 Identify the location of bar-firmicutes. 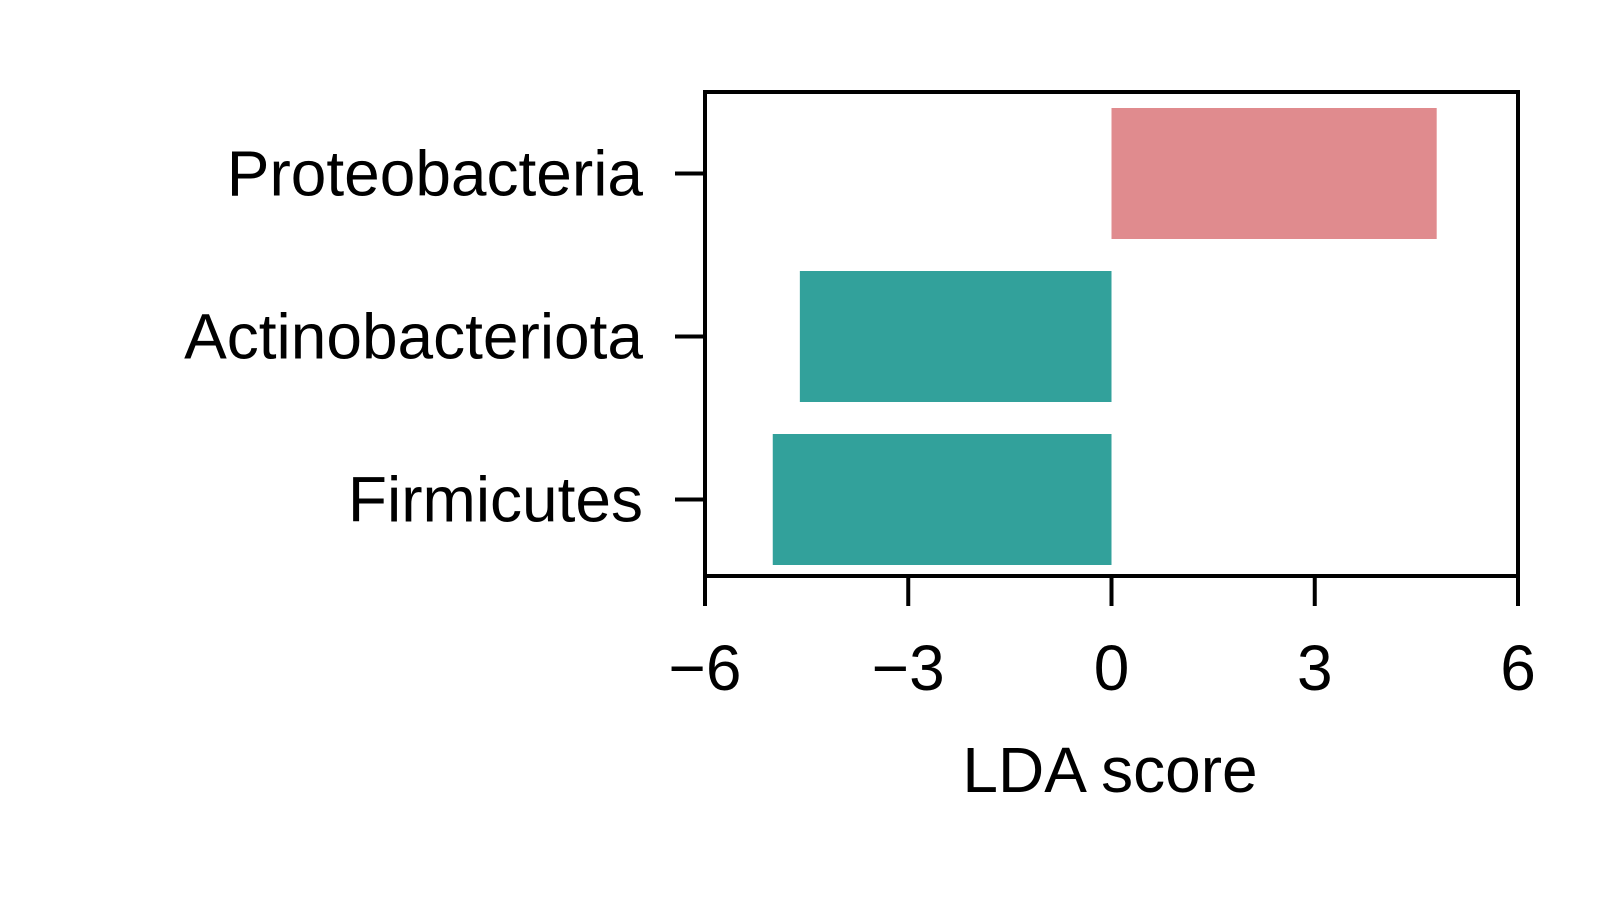
(942, 499).